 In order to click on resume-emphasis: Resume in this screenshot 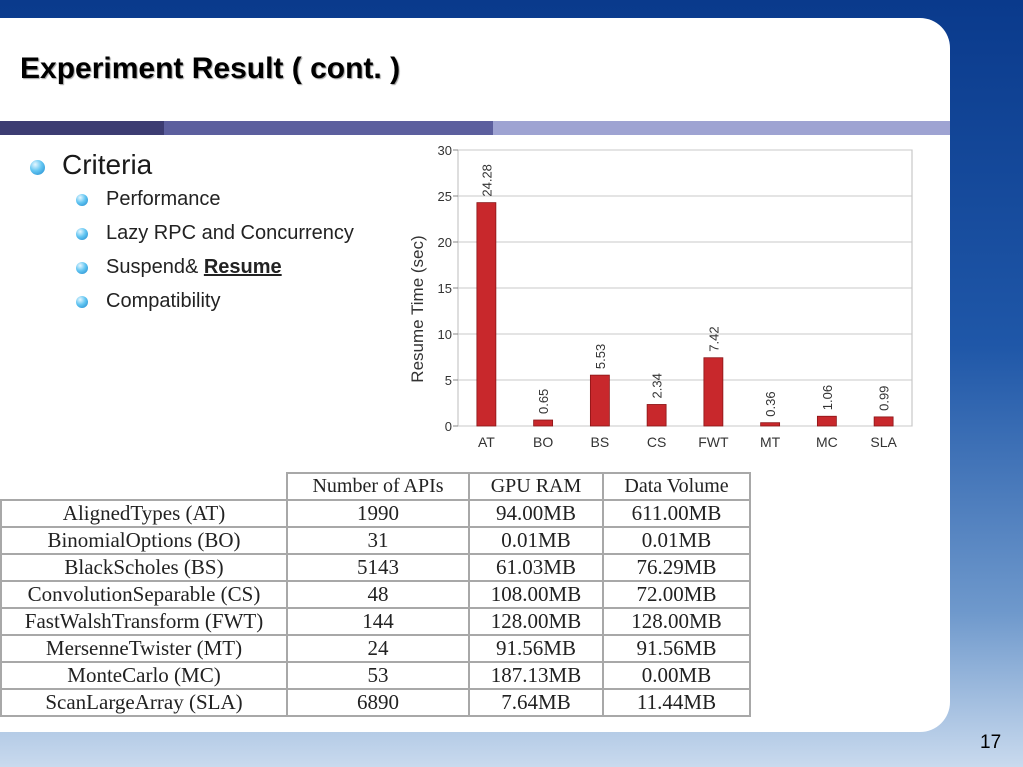, I will do `click(242, 267)`.